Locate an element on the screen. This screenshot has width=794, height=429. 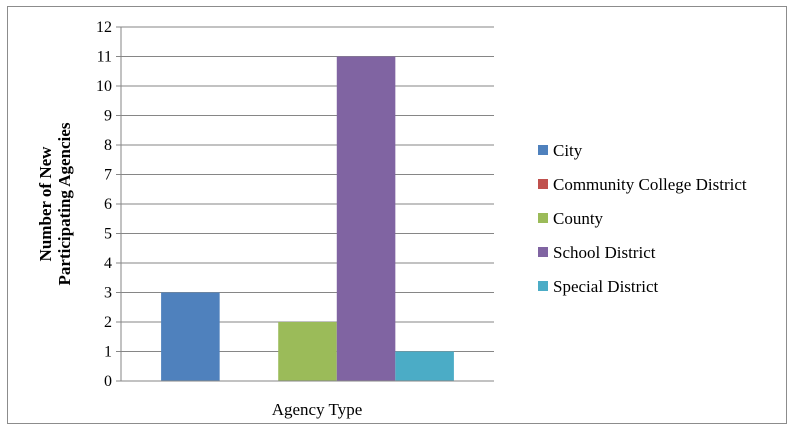
x-axis-title: Agency Type is located at coordinates (317, 409).